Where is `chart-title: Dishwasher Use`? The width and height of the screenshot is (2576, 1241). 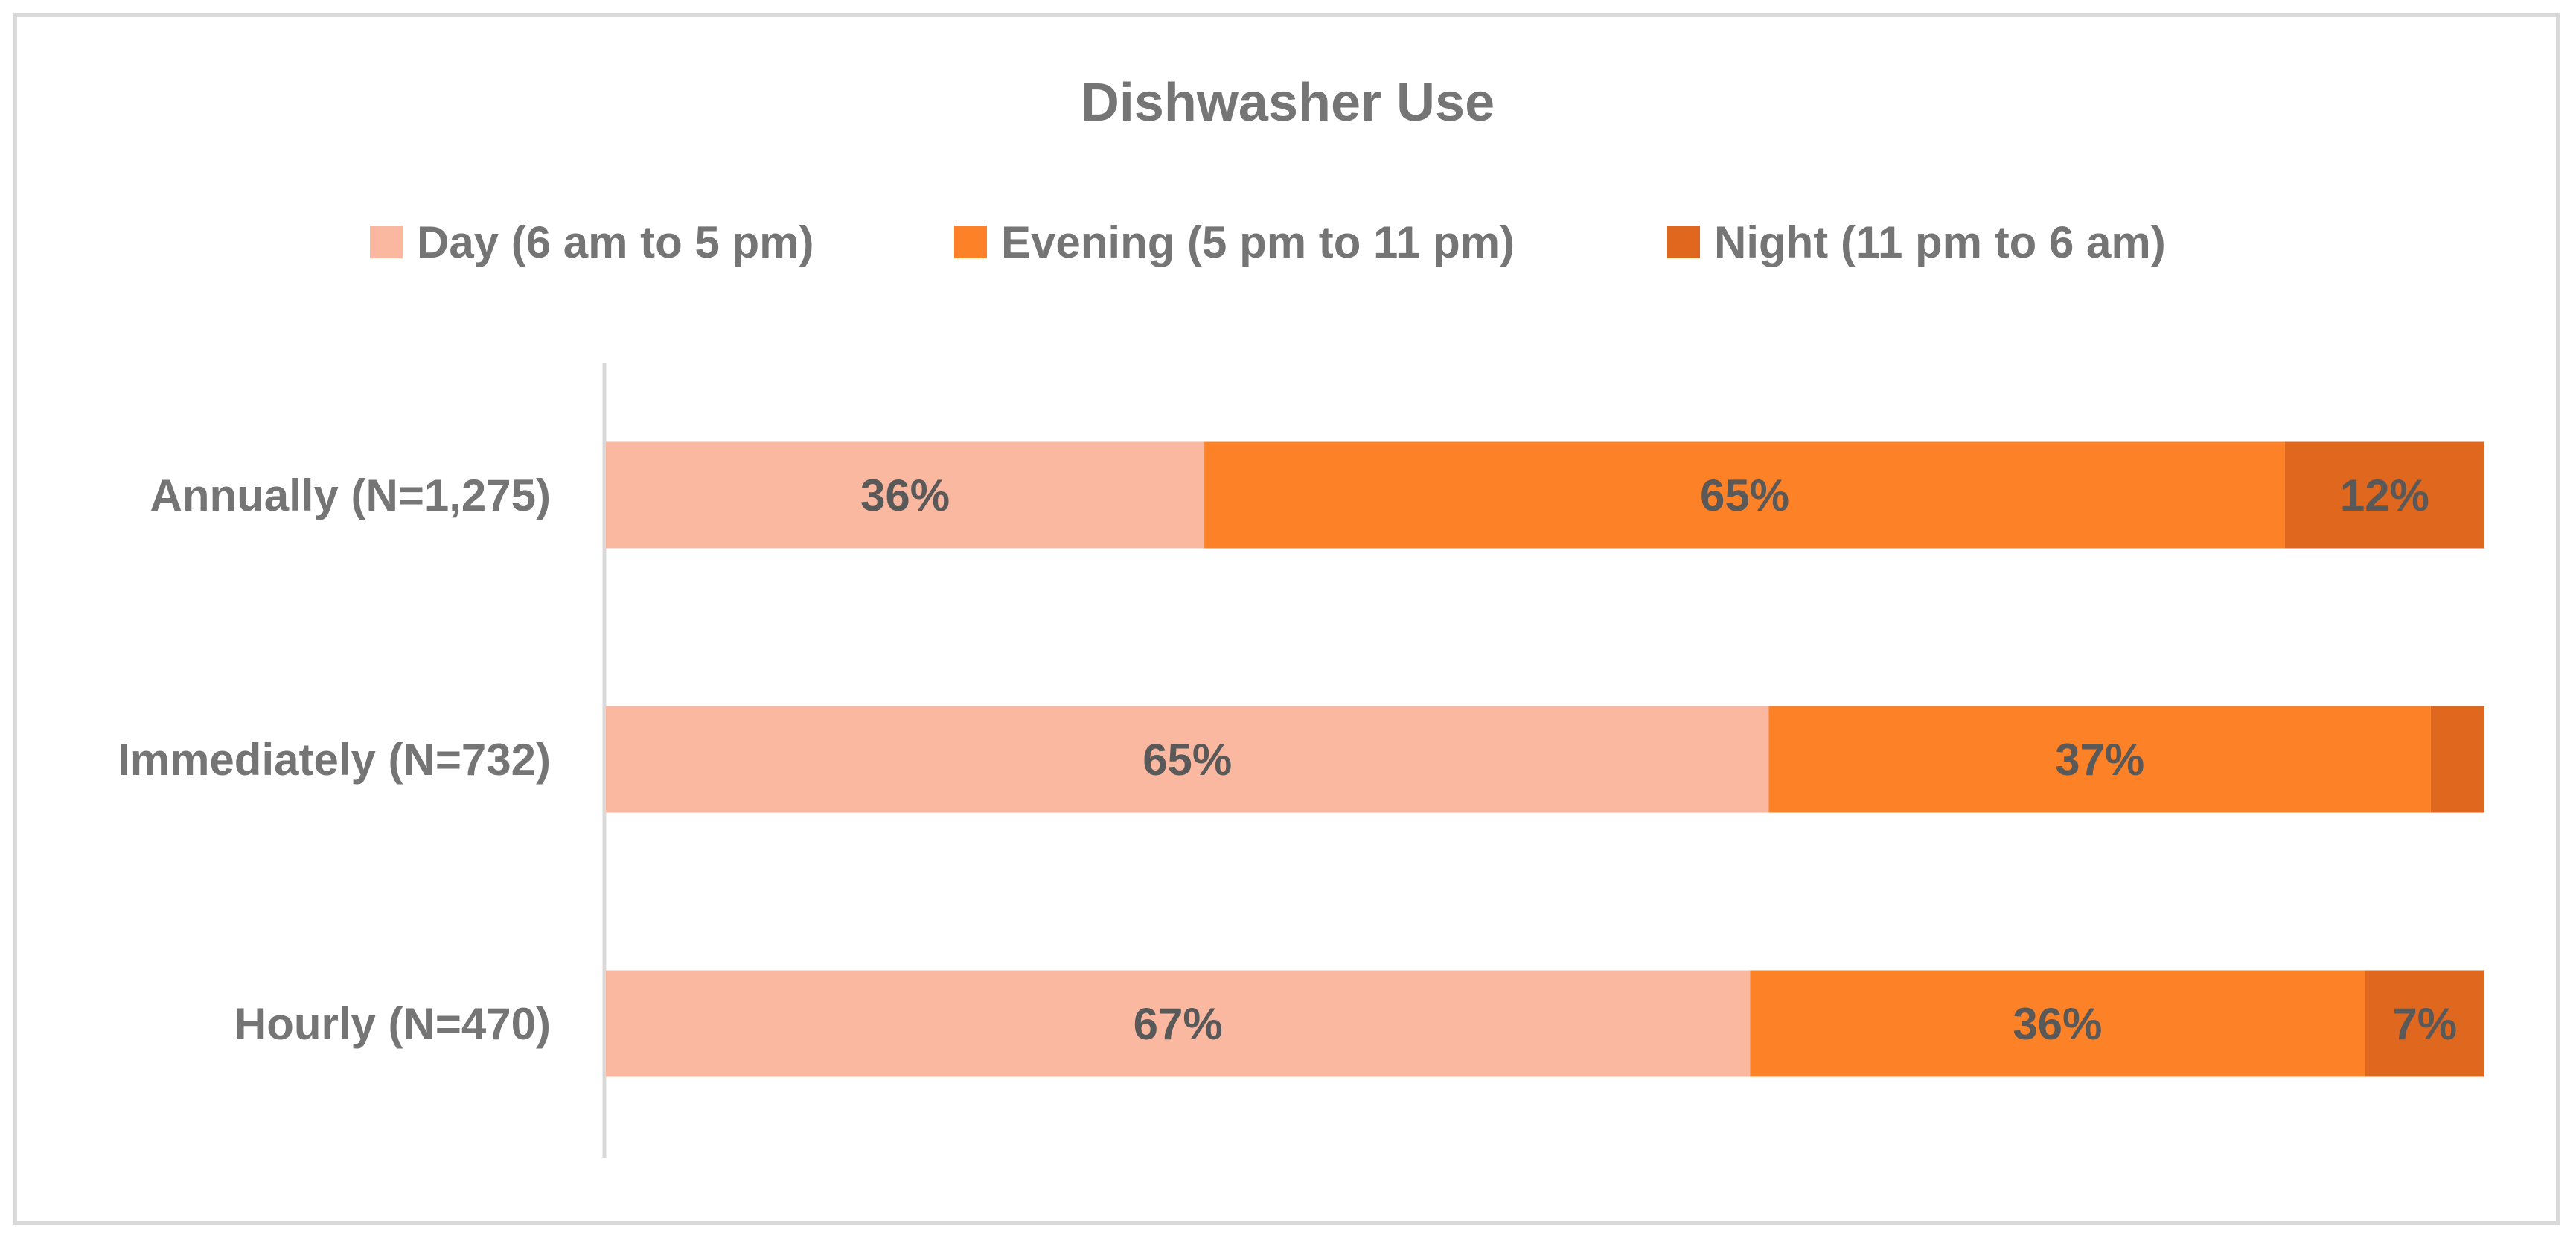 chart-title: Dishwasher Use is located at coordinates (1288, 103).